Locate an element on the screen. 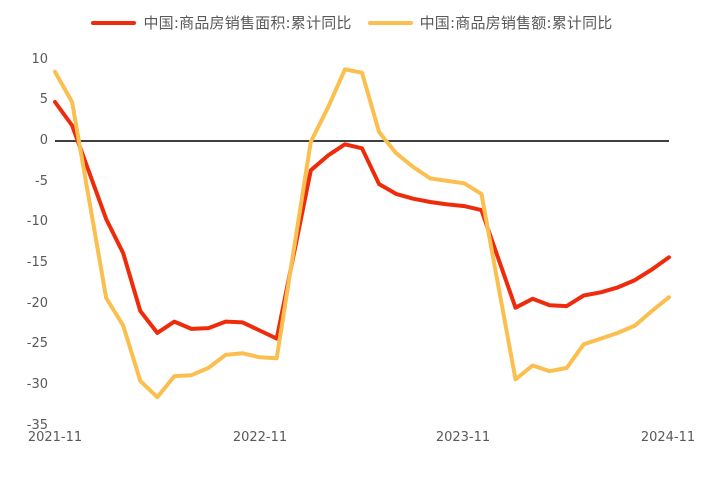 The height and width of the screenshot is (483, 704). legend-label-sales-amount: 中国:商品房销售额:累计同比 is located at coordinates (516, 23).